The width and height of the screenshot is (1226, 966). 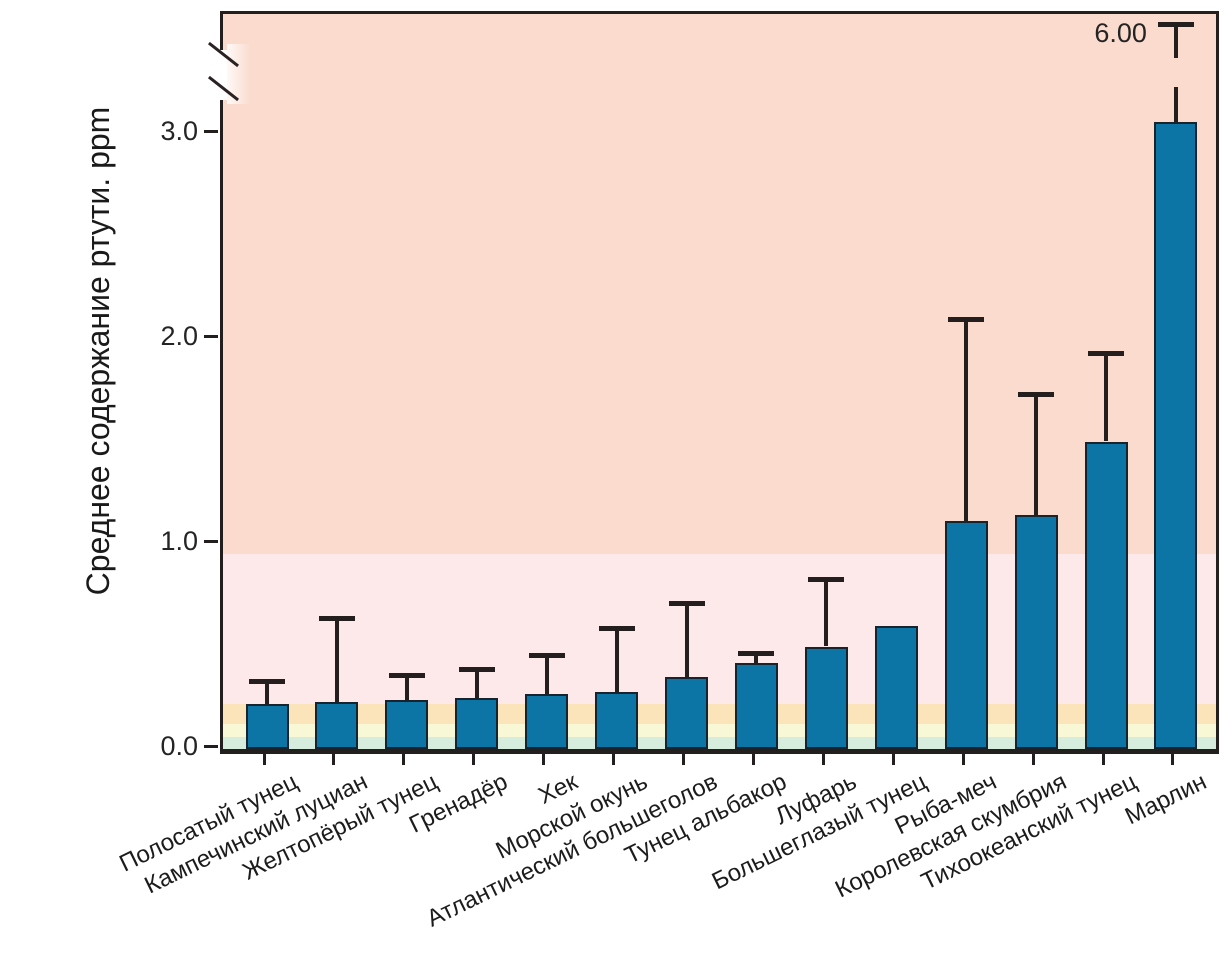 What do you see at coordinates (1175, 104) in the screenshot?
I see `error-bar-broken-lower` at bounding box center [1175, 104].